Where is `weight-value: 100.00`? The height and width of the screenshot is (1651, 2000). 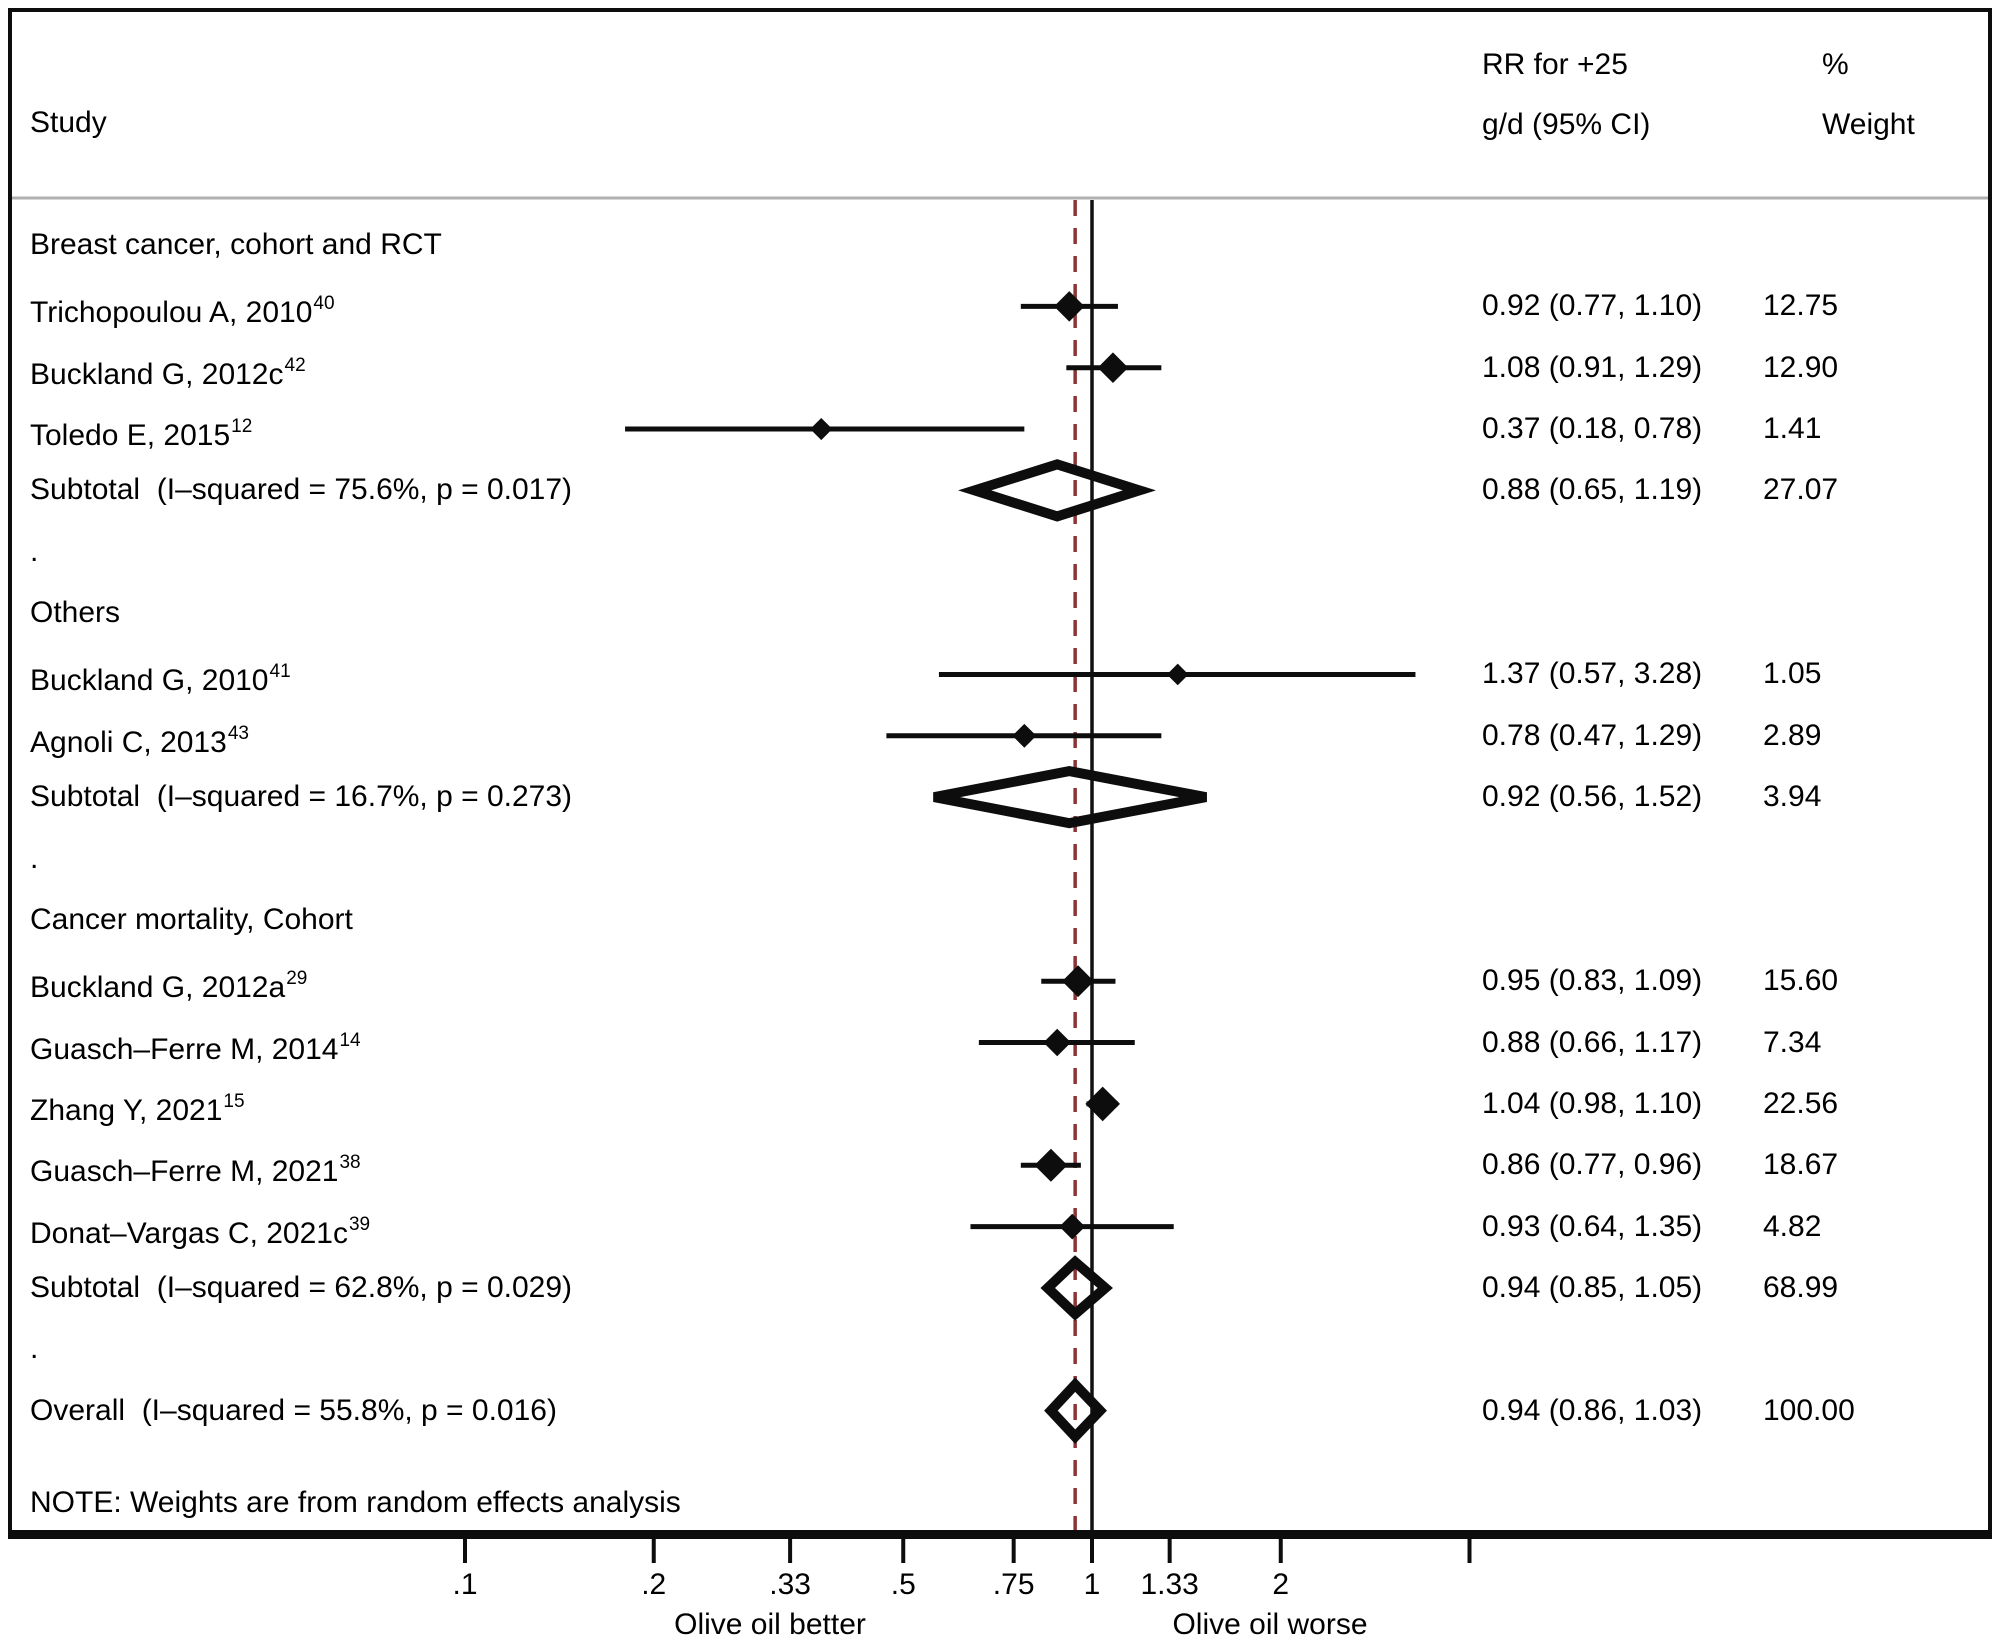 weight-value: 100.00 is located at coordinates (1809, 1410).